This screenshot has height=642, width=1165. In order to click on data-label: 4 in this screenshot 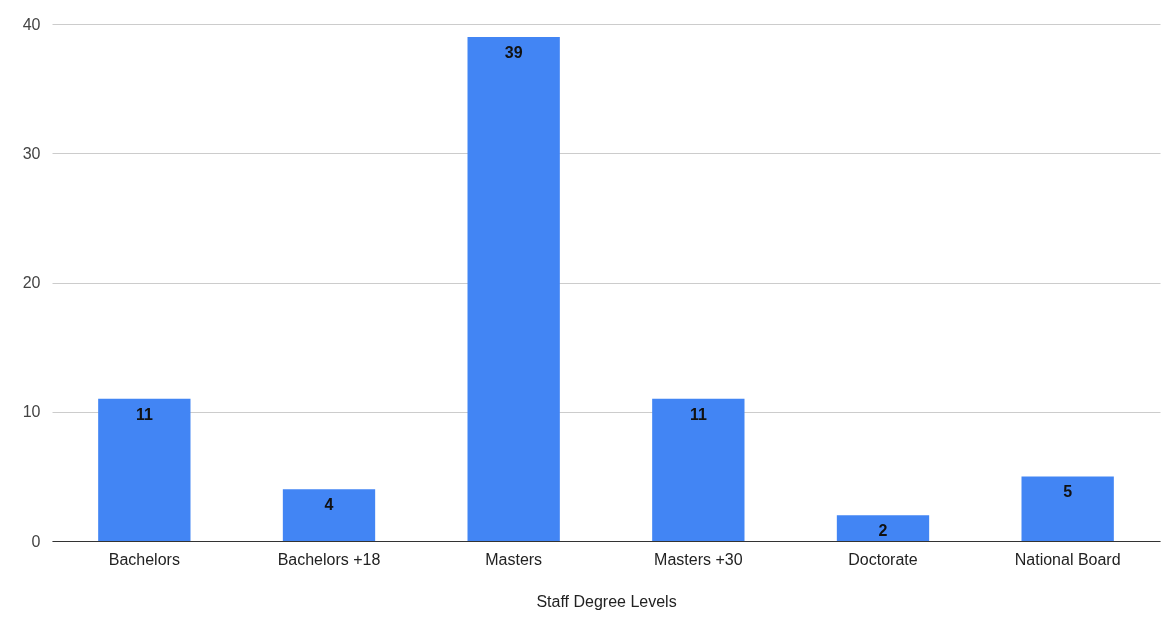, I will do `click(329, 505)`.